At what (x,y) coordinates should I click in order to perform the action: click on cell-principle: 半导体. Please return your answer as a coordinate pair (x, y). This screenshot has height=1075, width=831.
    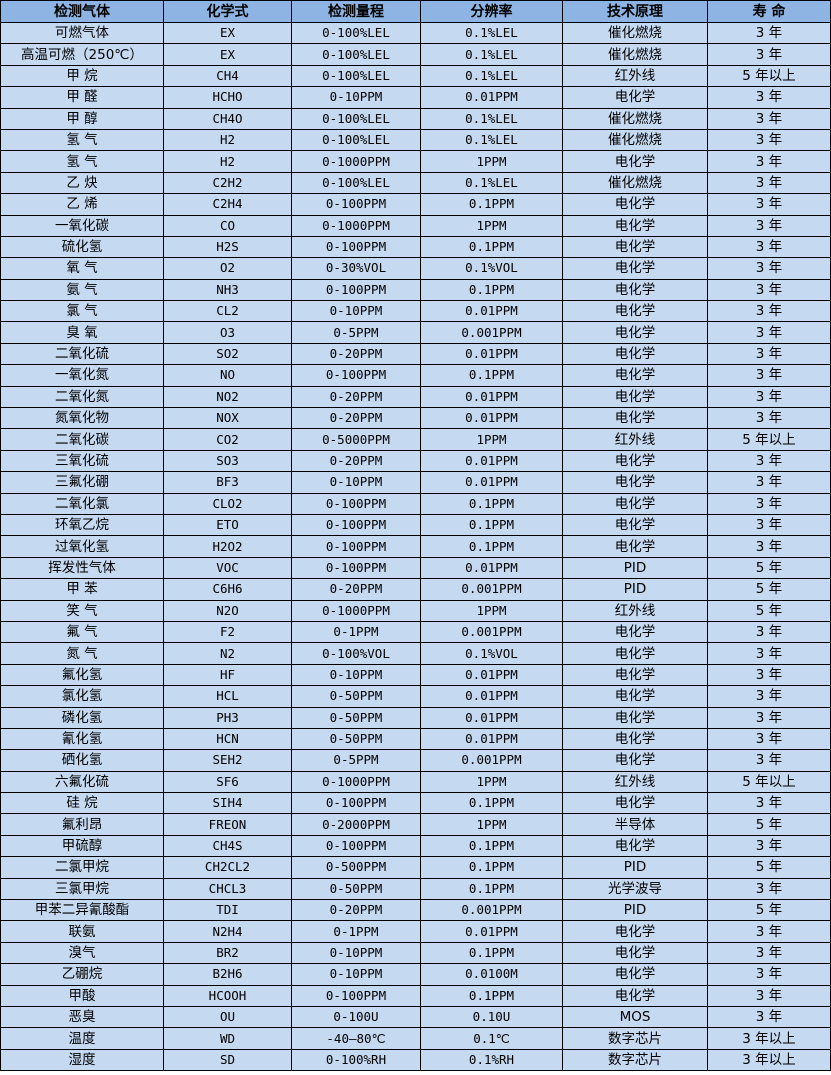
    Looking at the image, I should click on (635, 824).